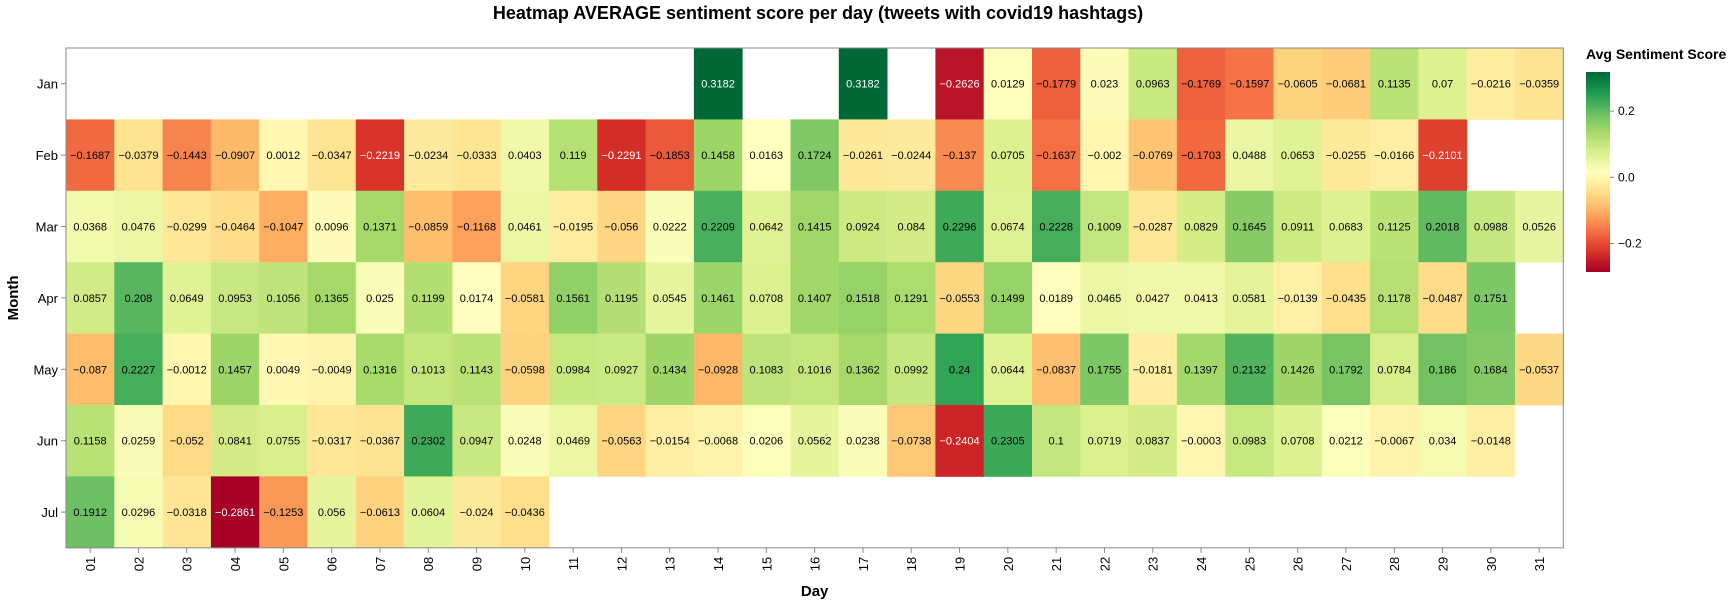 The width and height of the screenshot is (1731, 605). I want to click on heatmap-cell-label: 0.1178, so click(1394, 299).